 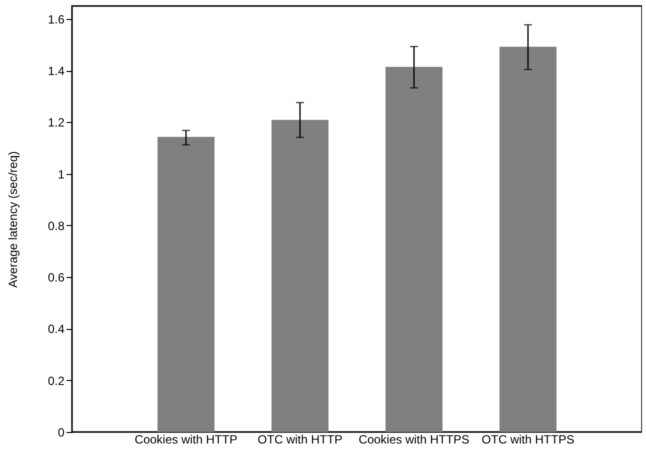 What do you see at coordinates (56, 71) in the screenshot?
I see `y-tick-label: 1.4` at bounding box center [56, 71].